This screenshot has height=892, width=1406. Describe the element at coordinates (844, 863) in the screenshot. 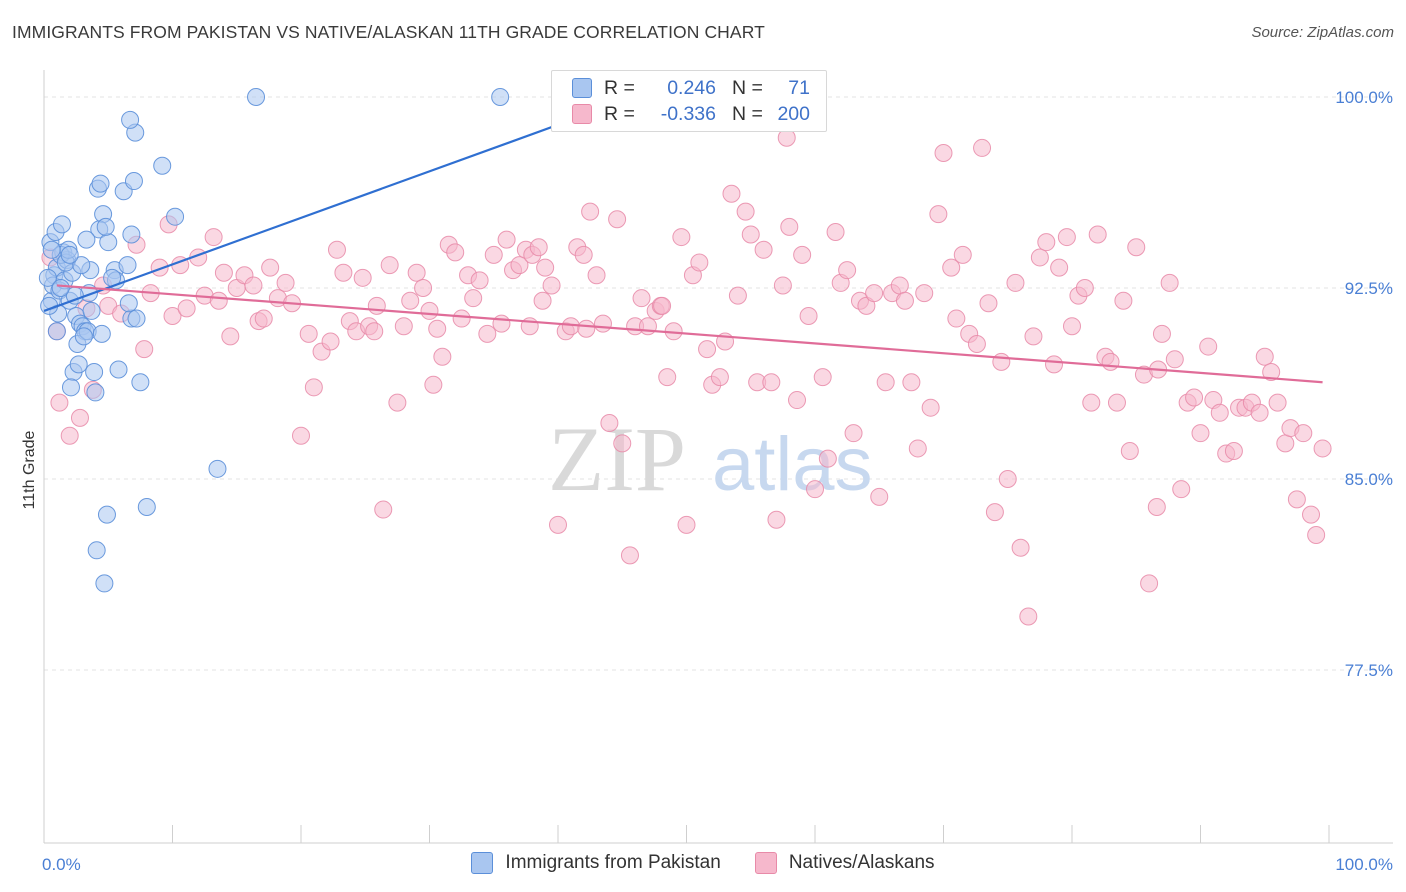

I see `legend-item-natives: Natives/Alaskans` at that location.